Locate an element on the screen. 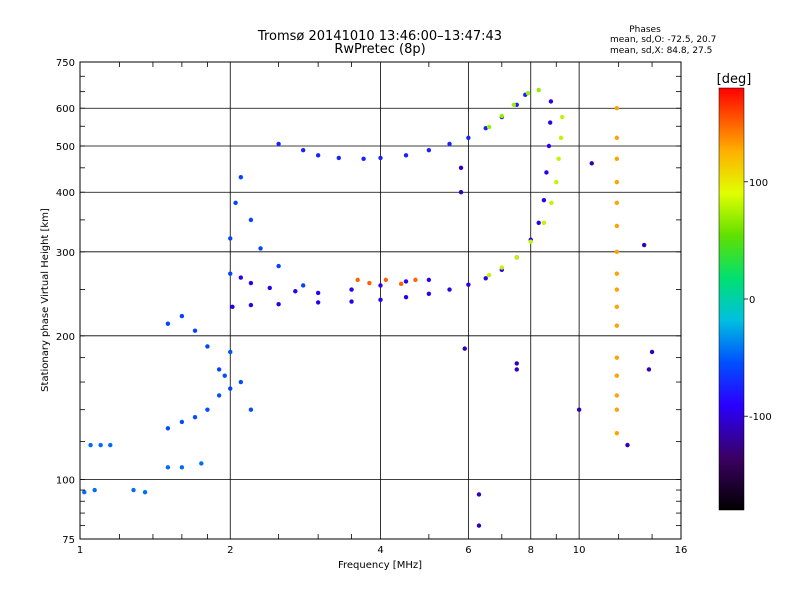 This screenshot has height=600, width=800. y-tick-label: 200 is located at coordinates (65, 337).